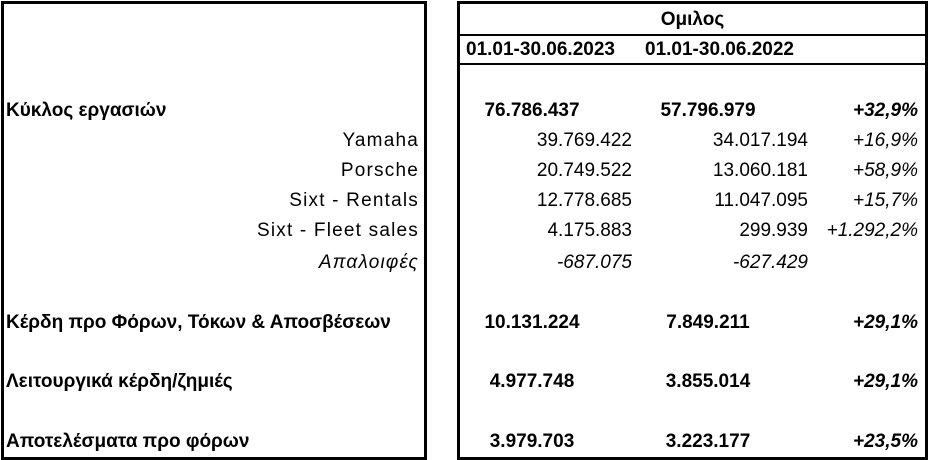 This screenshot has width=929, height=460. Describe the element at coordinates (885, 441) in the screenshot. I see `pretax-results-change: +23,5%` at that location.